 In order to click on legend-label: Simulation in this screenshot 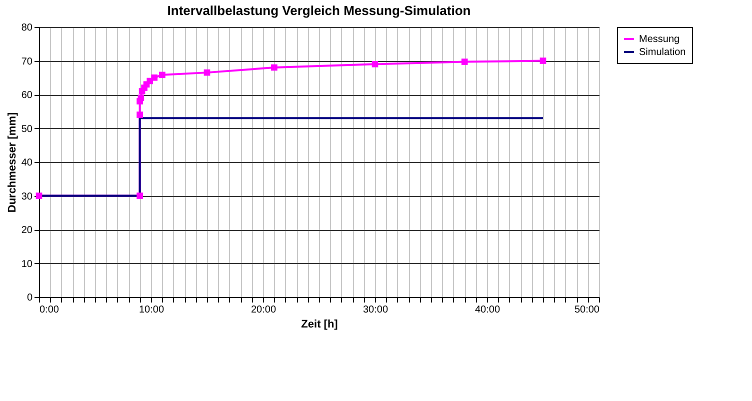, I will do `click(662, 52)`.